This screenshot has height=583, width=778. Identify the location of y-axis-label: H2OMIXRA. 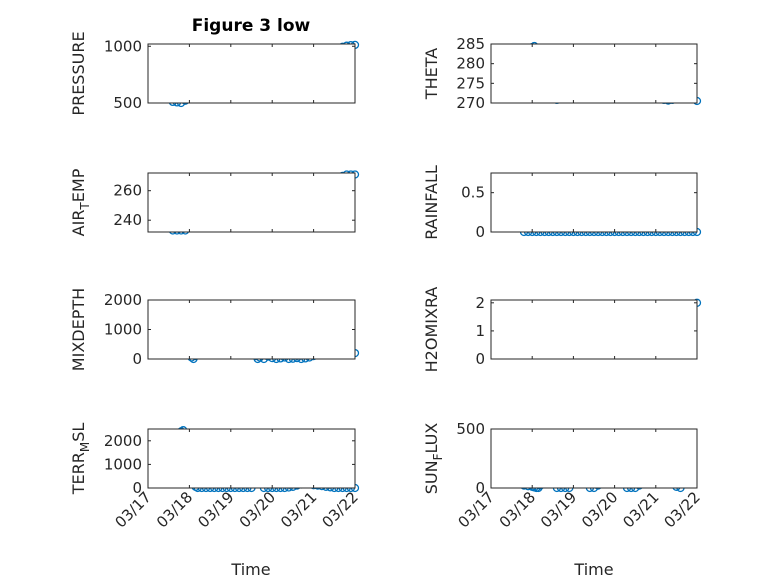
(431, 330).